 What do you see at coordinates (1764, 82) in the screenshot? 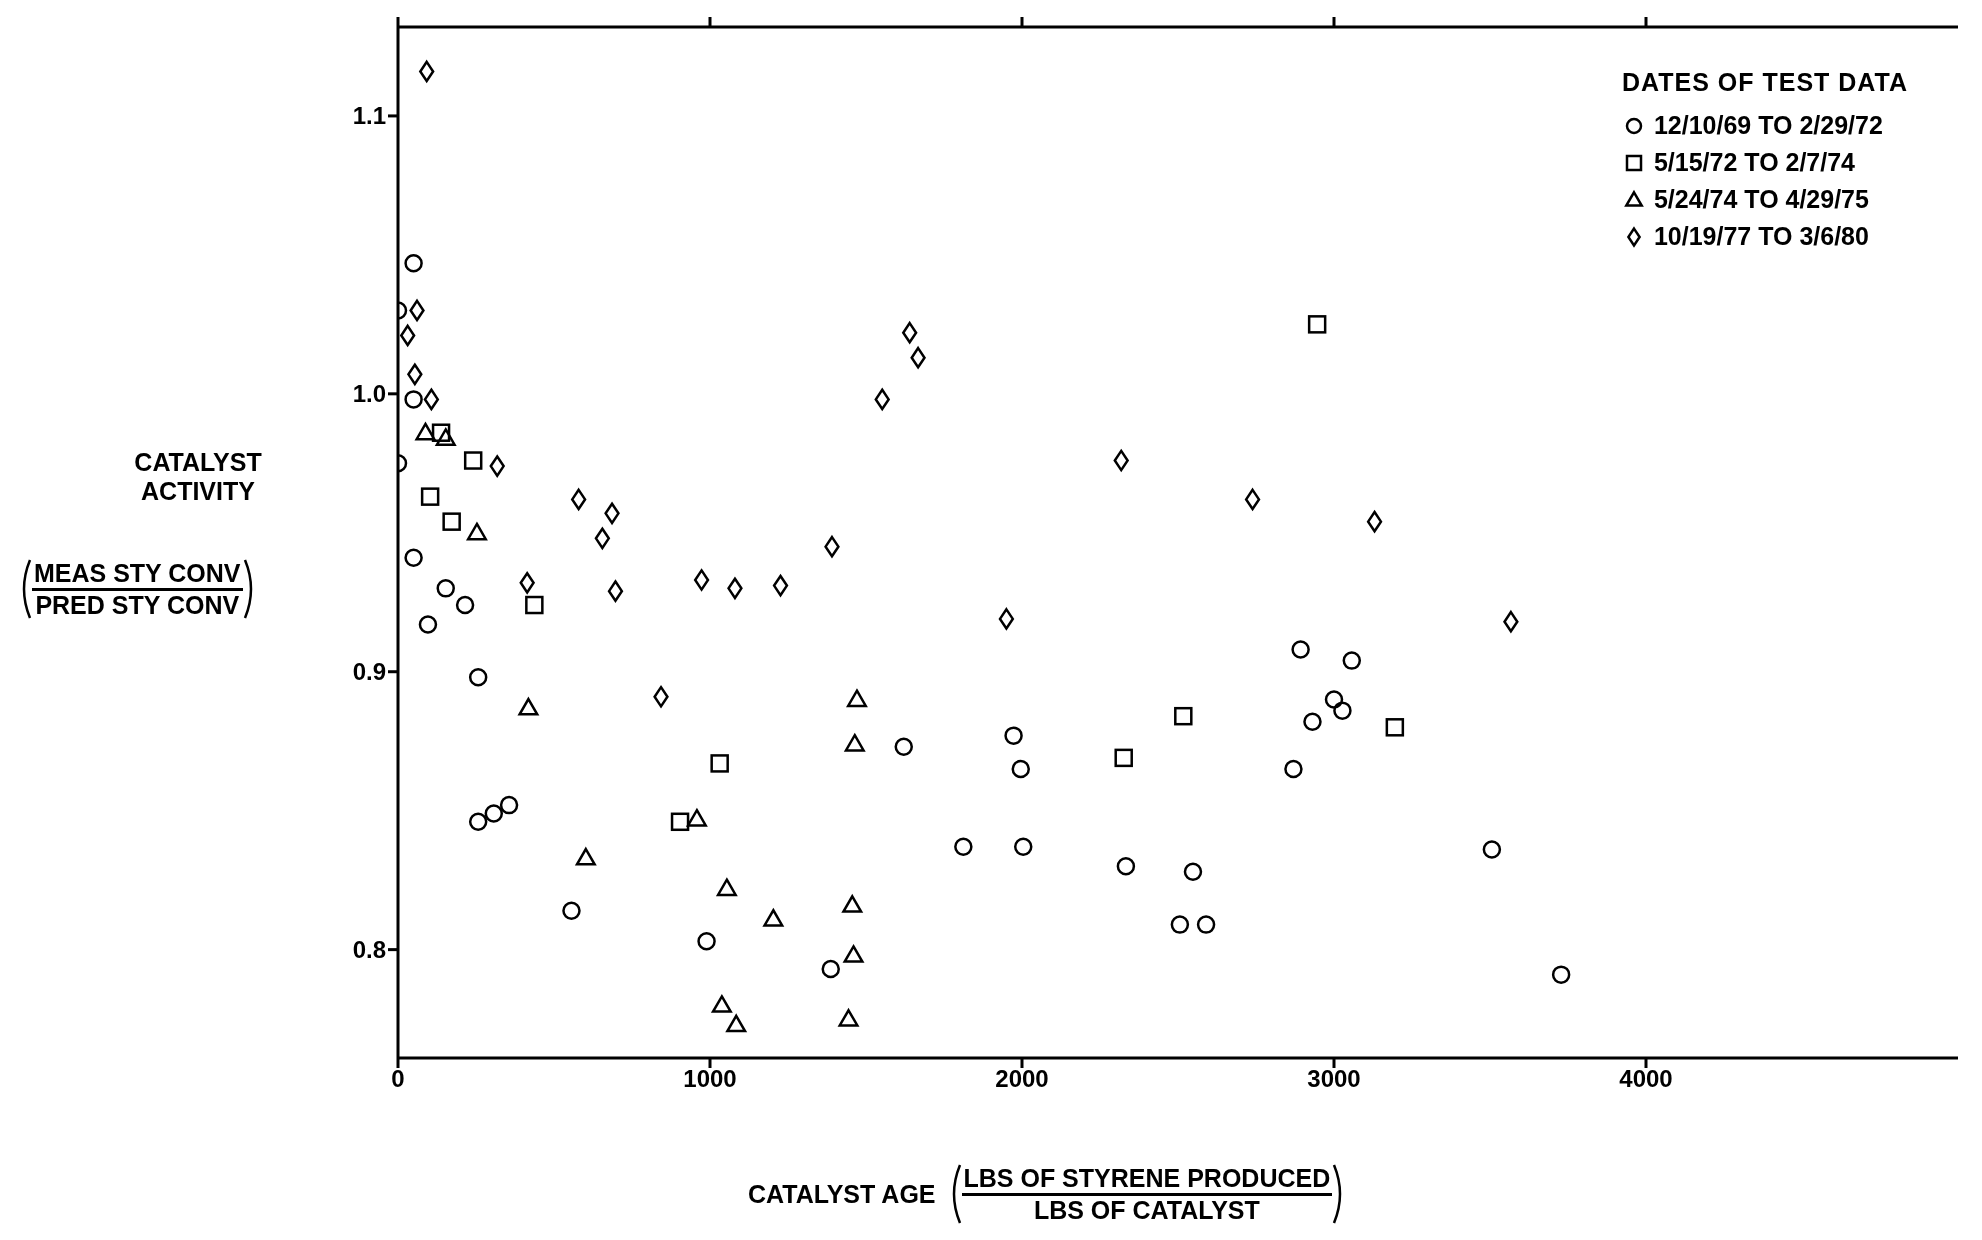
I see `legend-title: DATES OF TEST DATA` at bounding box center [1764, 82].